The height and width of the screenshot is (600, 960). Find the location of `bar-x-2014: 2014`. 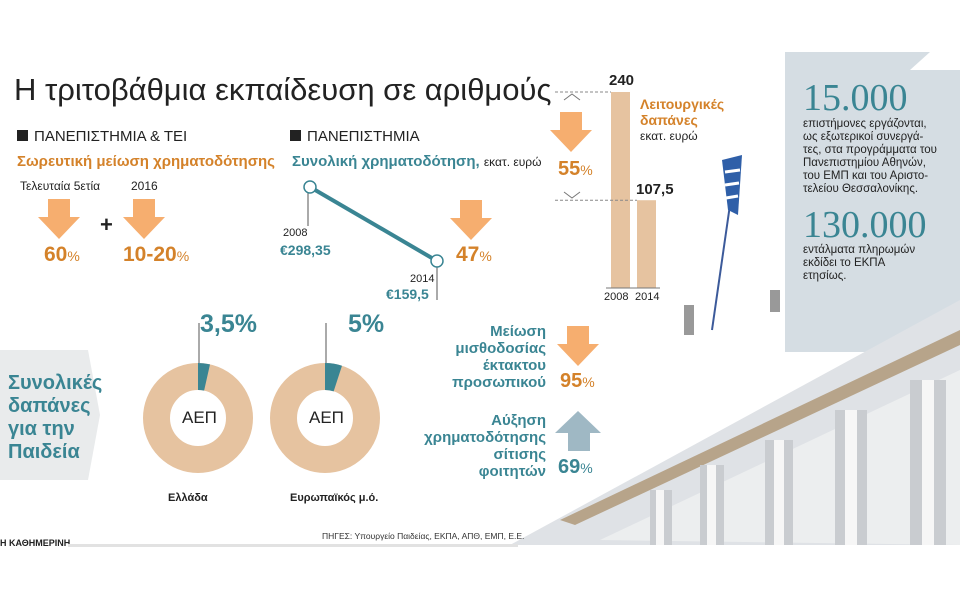

bar-x-2014: 2014 is located at coordinates (647, 297).